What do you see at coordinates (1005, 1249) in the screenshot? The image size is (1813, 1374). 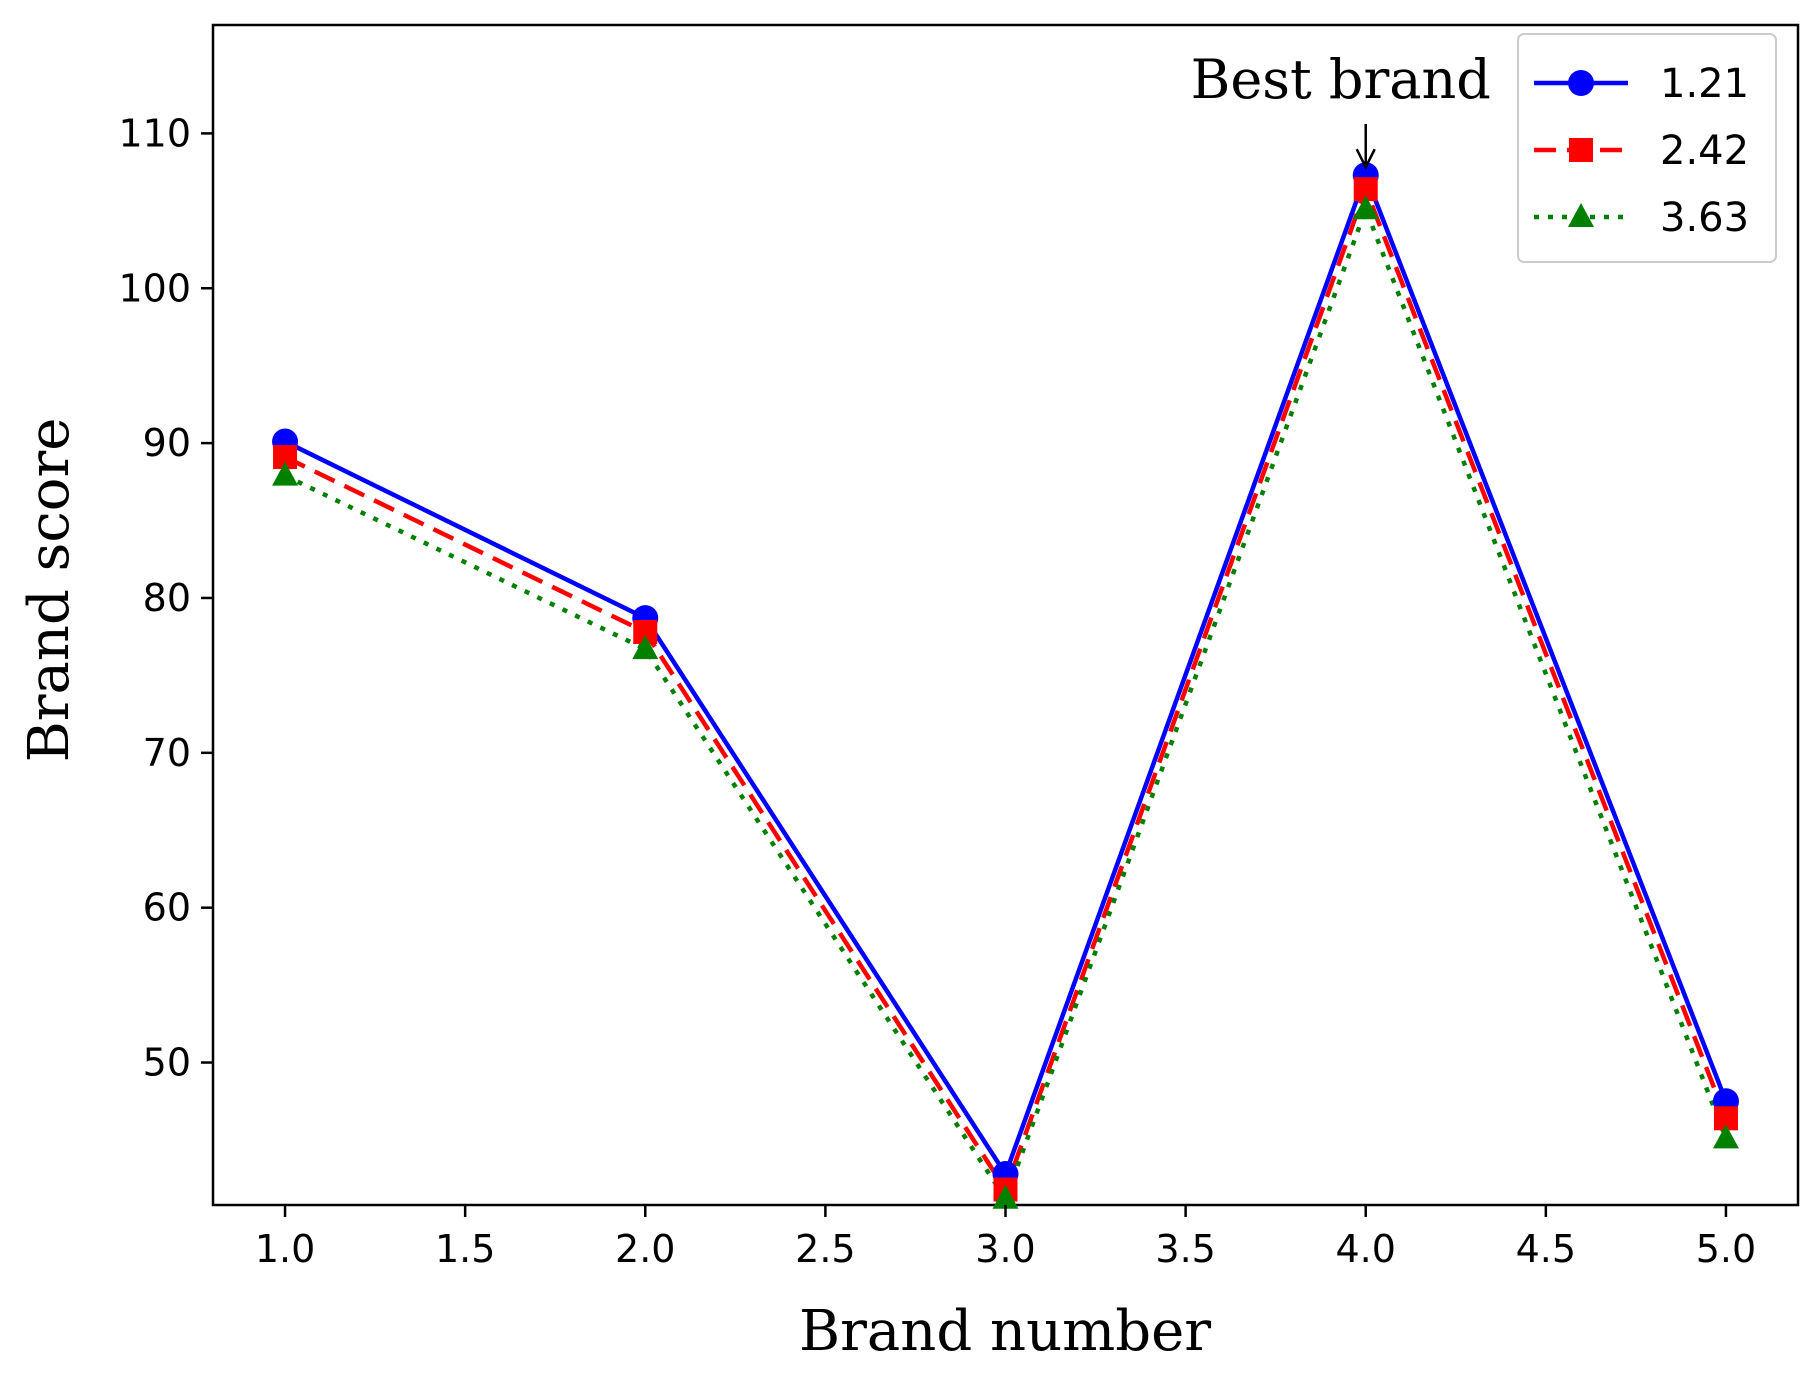 I see `x-tick-label: 3.0` at bounding box center [1005, 1249].